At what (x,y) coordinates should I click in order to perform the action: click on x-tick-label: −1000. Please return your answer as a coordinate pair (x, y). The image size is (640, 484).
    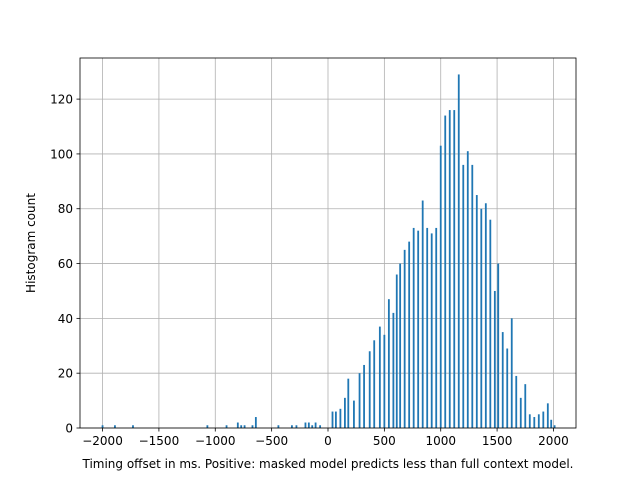
    Looking at the image, I should click on (215, 441).